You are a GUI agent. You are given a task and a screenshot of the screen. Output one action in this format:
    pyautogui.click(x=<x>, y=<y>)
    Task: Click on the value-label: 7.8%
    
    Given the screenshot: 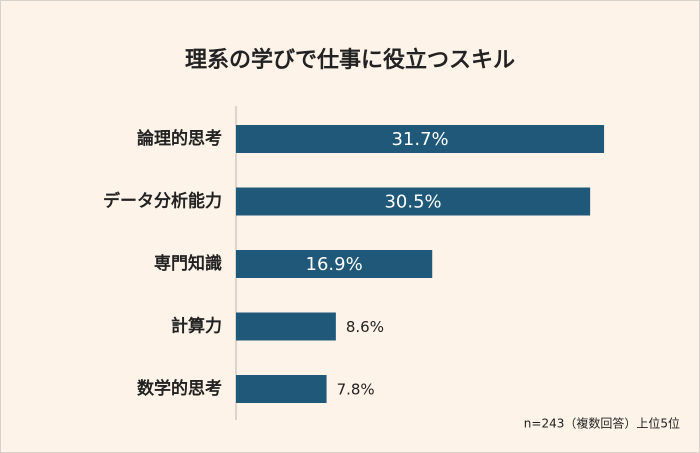 What is the action you would take?
    pyautogui.click(x=356, y=390)
    